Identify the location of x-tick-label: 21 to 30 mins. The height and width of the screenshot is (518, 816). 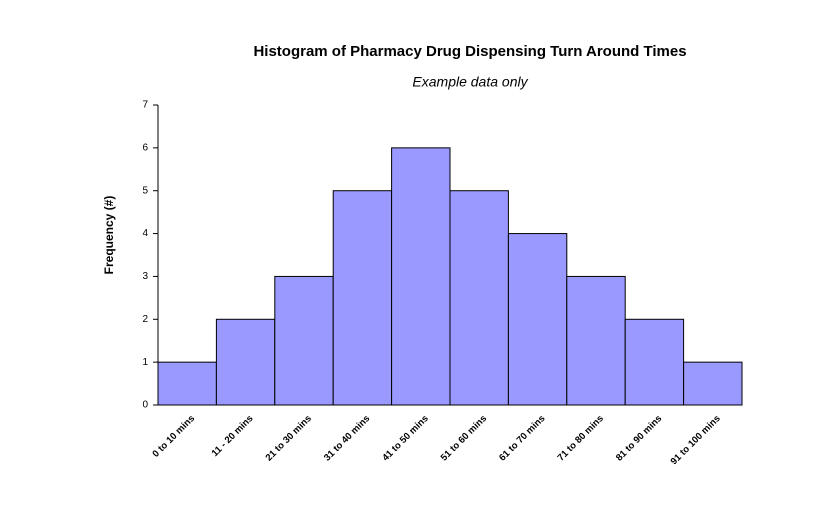
(289, 438).